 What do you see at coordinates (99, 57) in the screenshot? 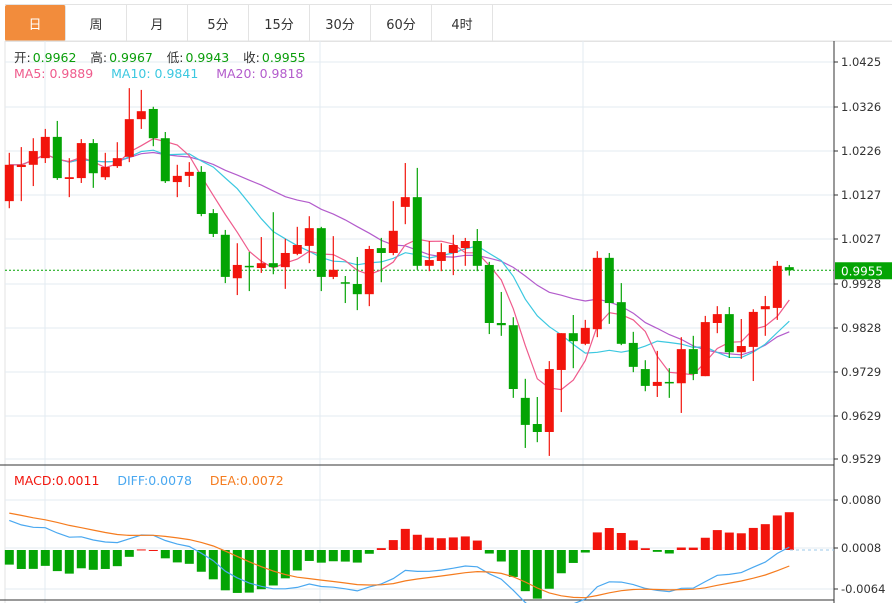
I see `high-label: 高:` at bounding box center [99, 57].